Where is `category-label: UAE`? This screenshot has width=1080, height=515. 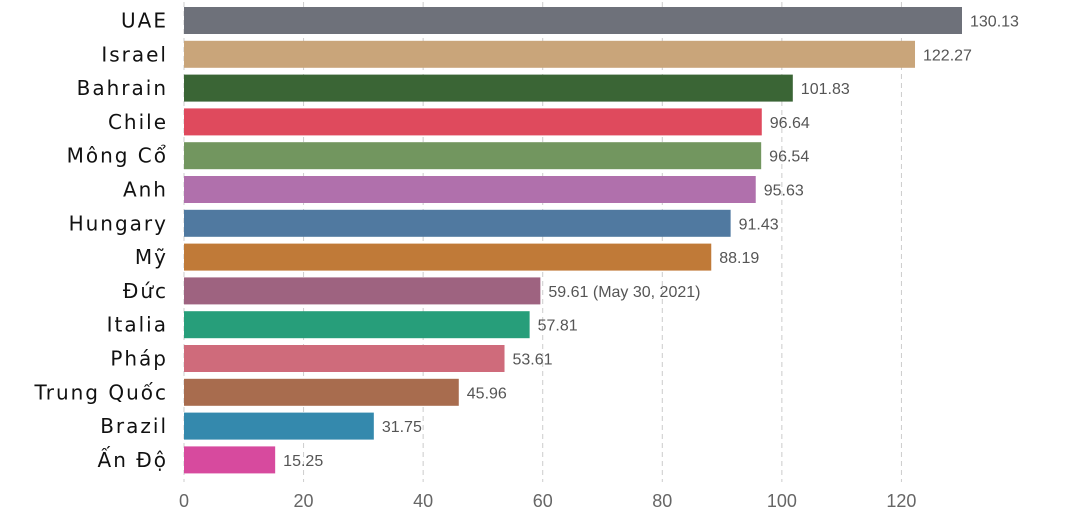 category-label: UAE is located at coordinates (144, 21).